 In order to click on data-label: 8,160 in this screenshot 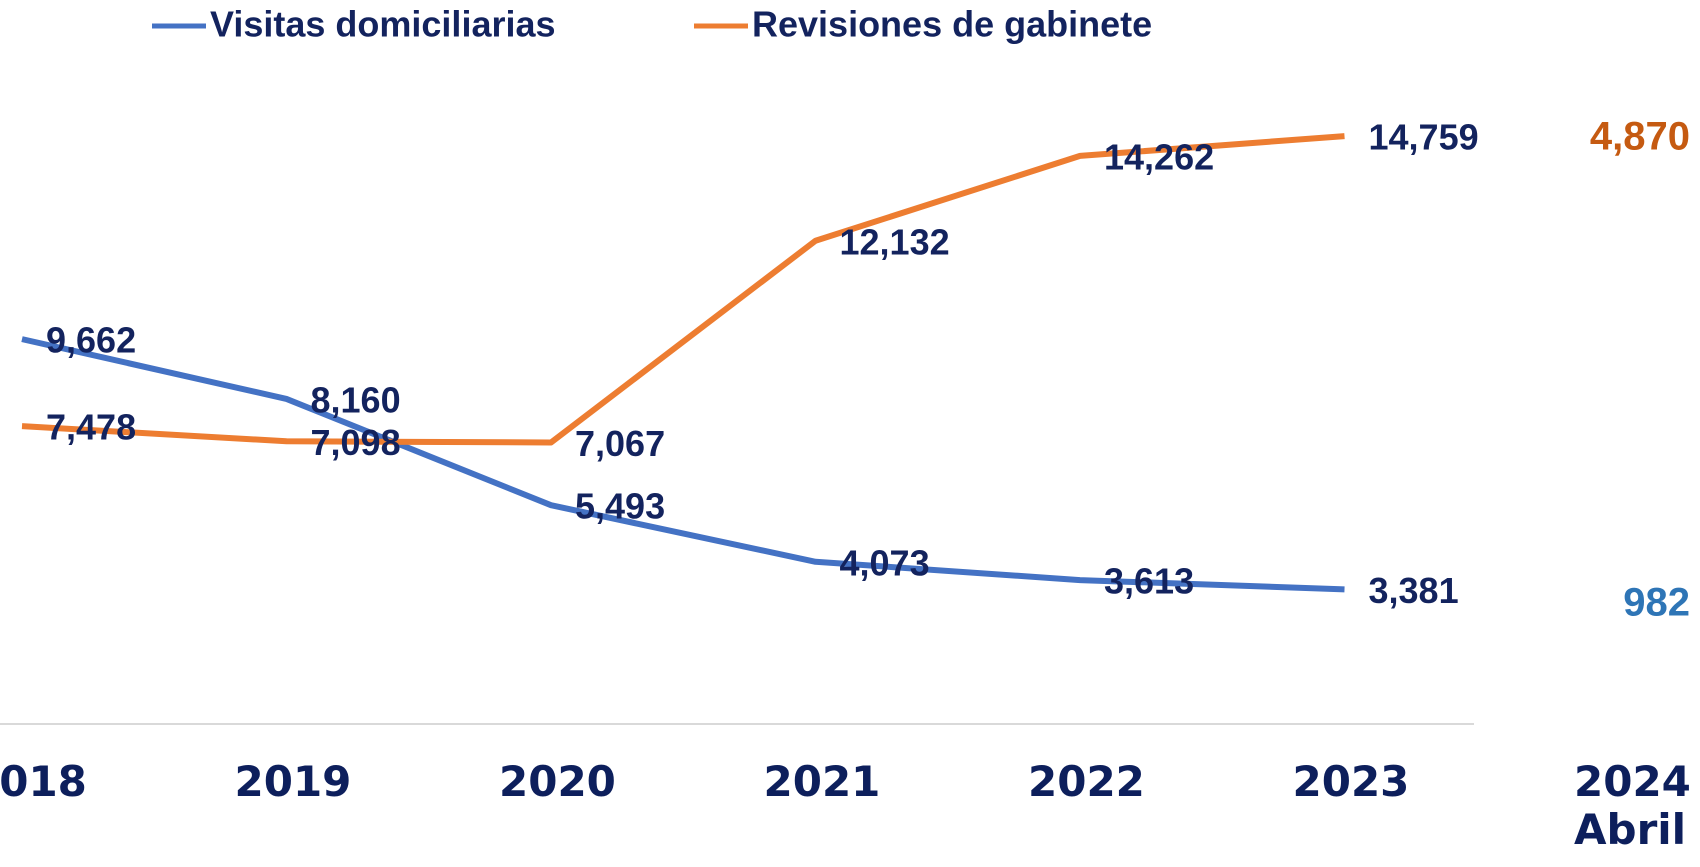, I will do `click(356, 399)`.